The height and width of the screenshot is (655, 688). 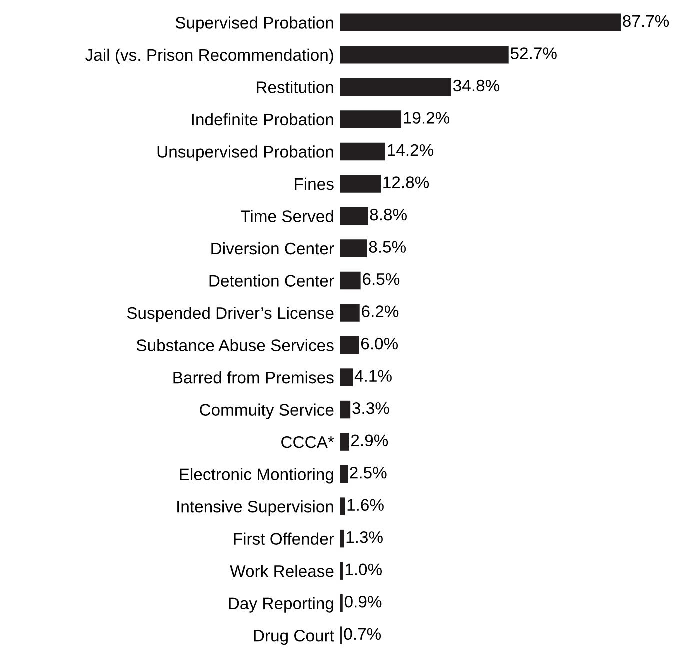 What do you see at coordinates (368, 472) in the screenshot?
I see `data-label: 2.5%` at bounding box center [368, 472].